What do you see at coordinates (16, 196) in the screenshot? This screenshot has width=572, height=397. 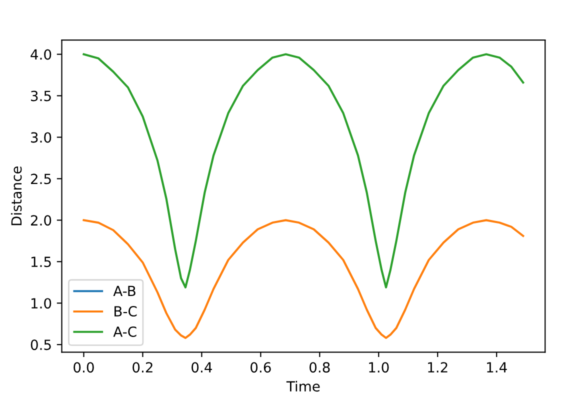 I see `y-axis-title: Distance` at bounding box center [16, 196].